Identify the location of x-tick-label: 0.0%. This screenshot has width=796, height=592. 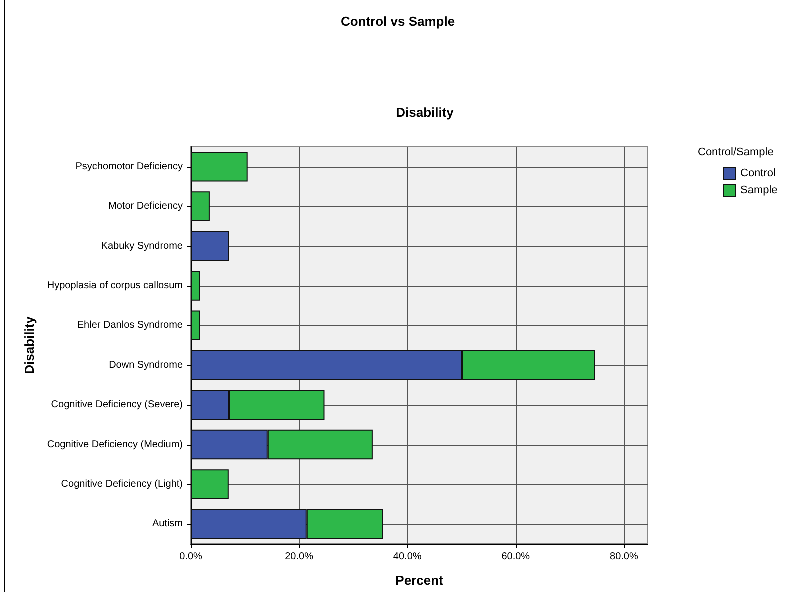
(191, 557).